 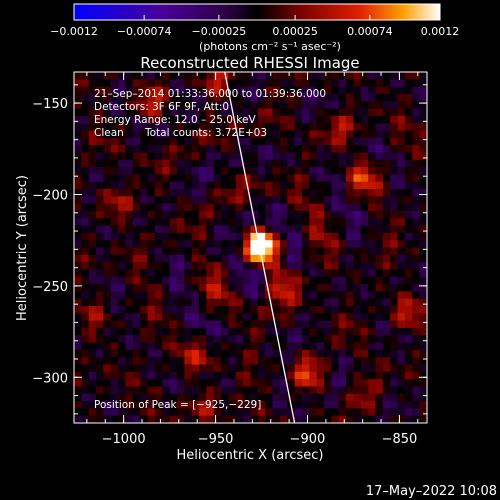 I want to click on chart-title: Reconstructed RHESSI Image, so click(x=249, y=63).